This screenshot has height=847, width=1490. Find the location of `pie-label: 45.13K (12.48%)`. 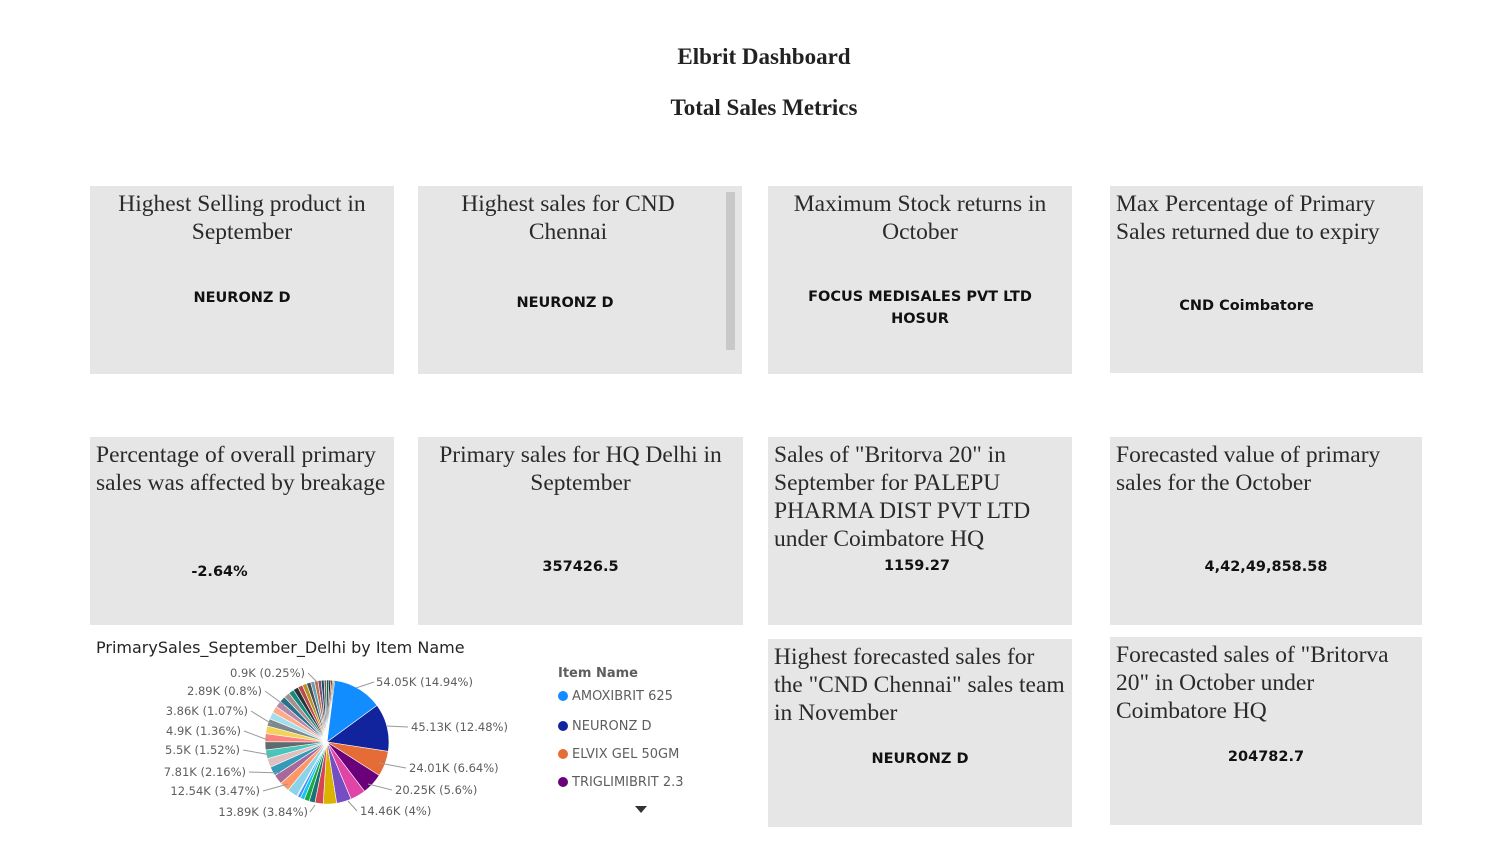

pie-label: 45.13K (12.48%) is located at coordinates (459, 727).